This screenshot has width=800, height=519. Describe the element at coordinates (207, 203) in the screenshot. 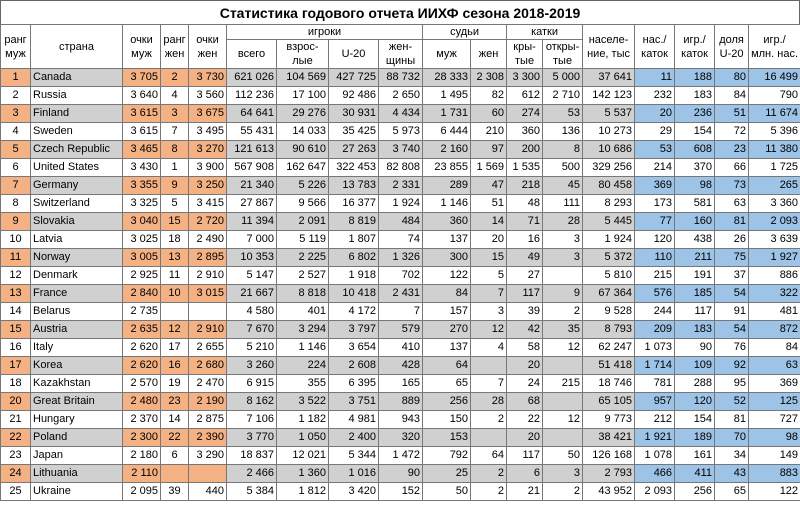

I see `cell-points-women: 3 415` at that location.